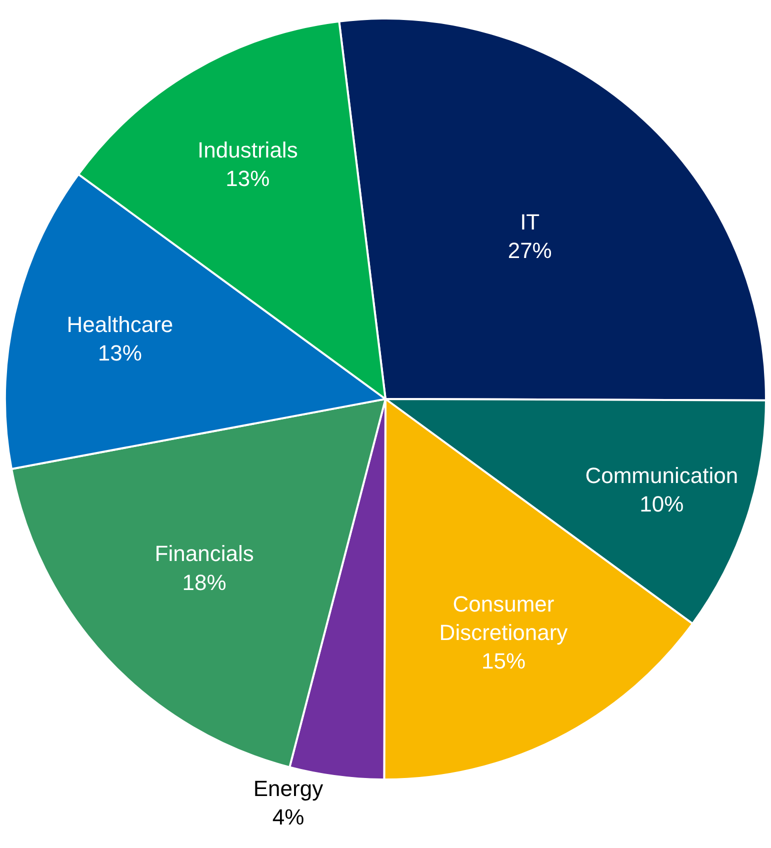 This screenshot has height=848, width=771. I want to click on slice-label: Financials, so click(204, 553).